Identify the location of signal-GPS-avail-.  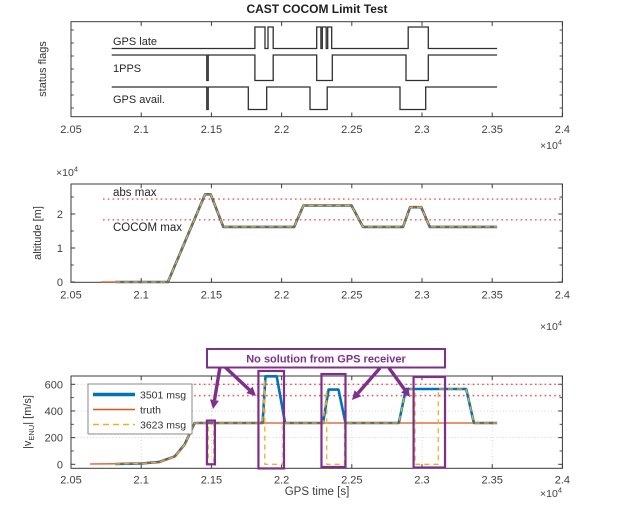
(304, 98).